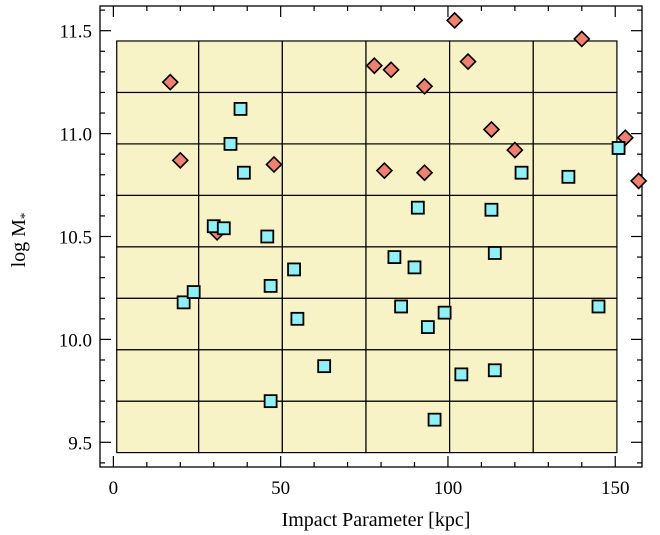 The image size is (660, 535). I want to click on y-tick-label: 11.0, so click(75, 135).